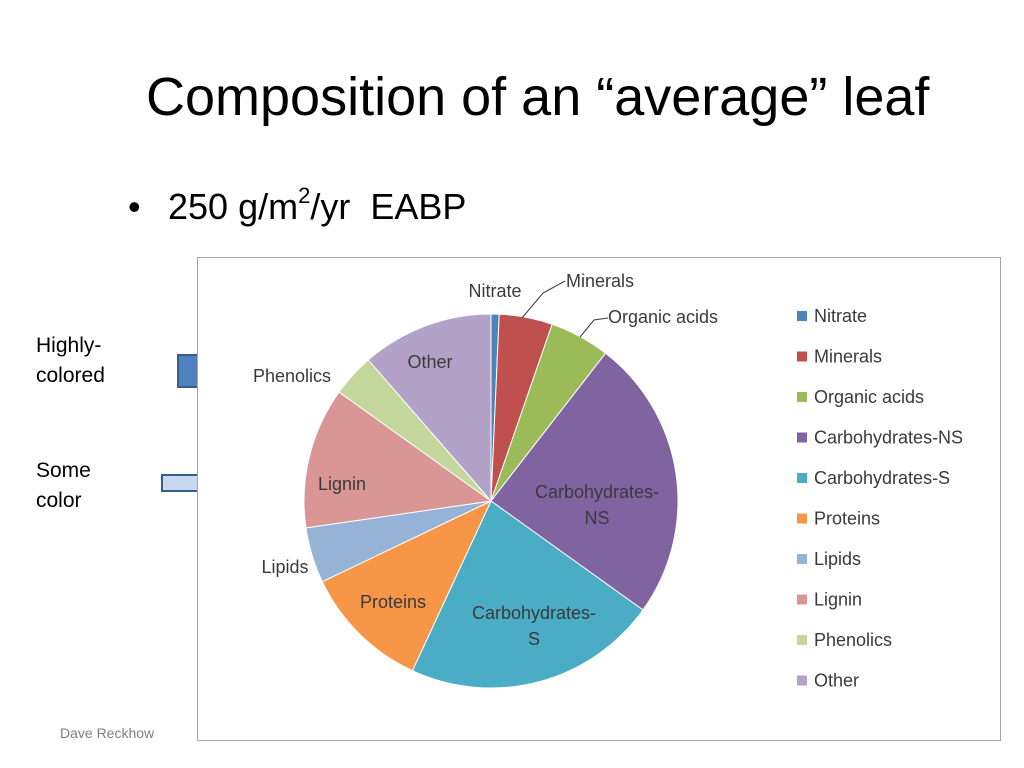  Describe the element at coordinates (393, 602) in the screenshot. I see `slice-label-proteins: Proteins` at that location.